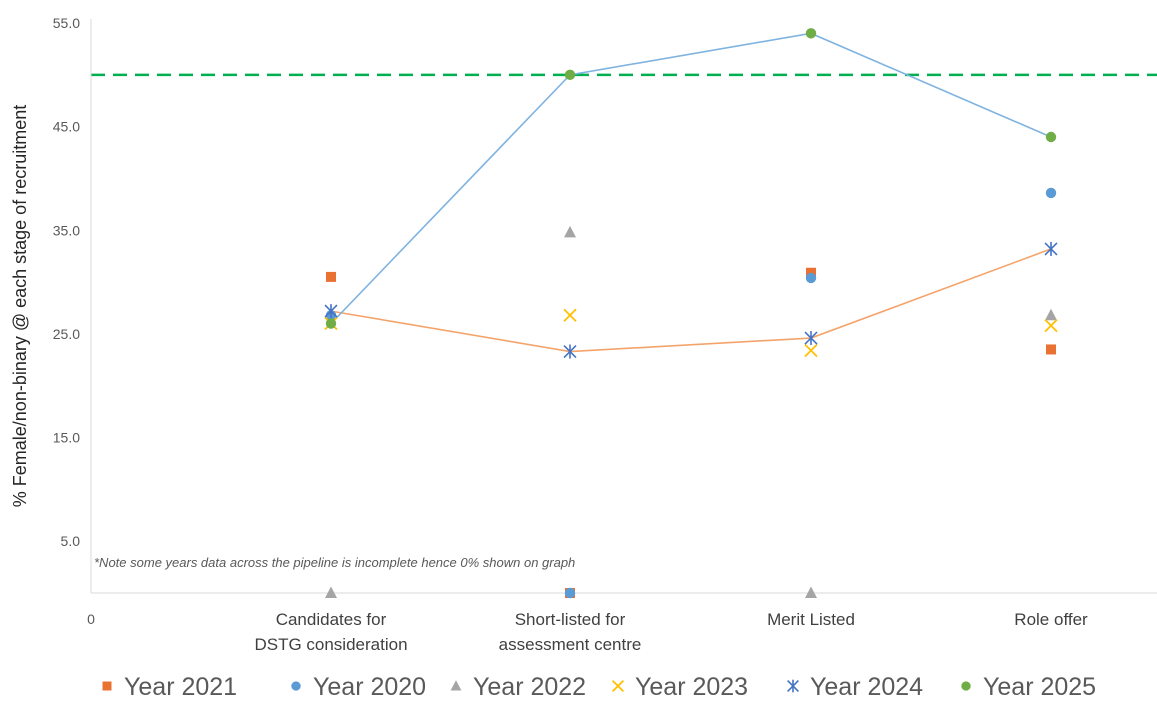  Describe the element at coordinates (66, 127) in the screenshot. I see `y-tick-label: 45.0` at that location.